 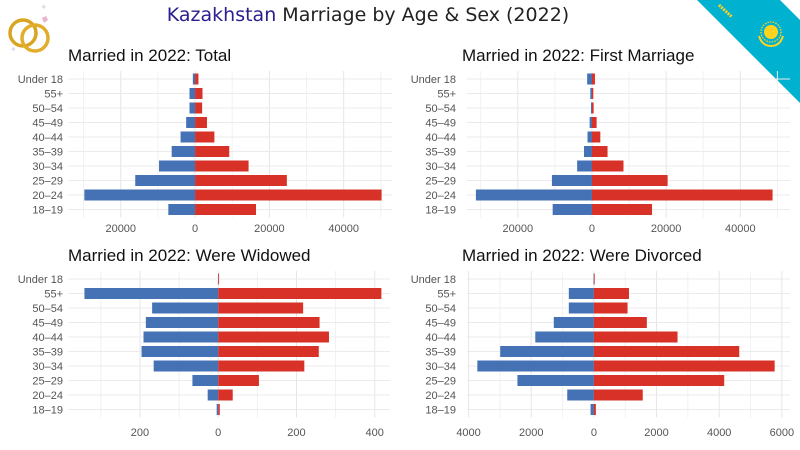 What do you see at coordinates (782, 433) in the screenshot?
I see `x-tick-label: 6000` at bounding box center [782, 433].